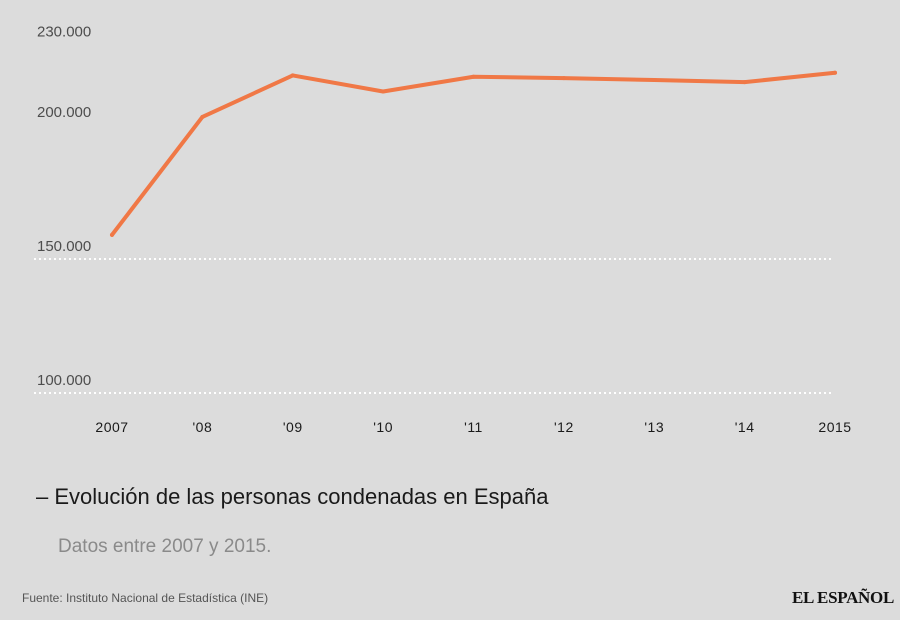 This screenshot has width=900, height=620. What do you see at coordinates (654, 427) in the screenshot?
I see `x-tick-label: '13` at bounding box center [654, 427].